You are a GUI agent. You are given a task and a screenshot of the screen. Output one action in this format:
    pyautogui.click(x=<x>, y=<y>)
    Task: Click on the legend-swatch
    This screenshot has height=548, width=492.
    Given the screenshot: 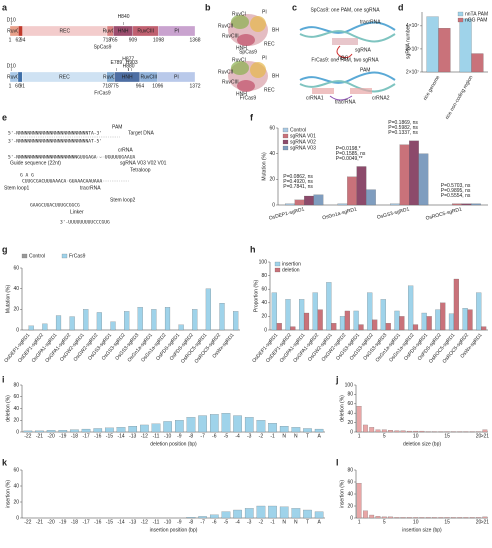 What is the action you would take?
    pyautogui.click(x=285, y=130)
    